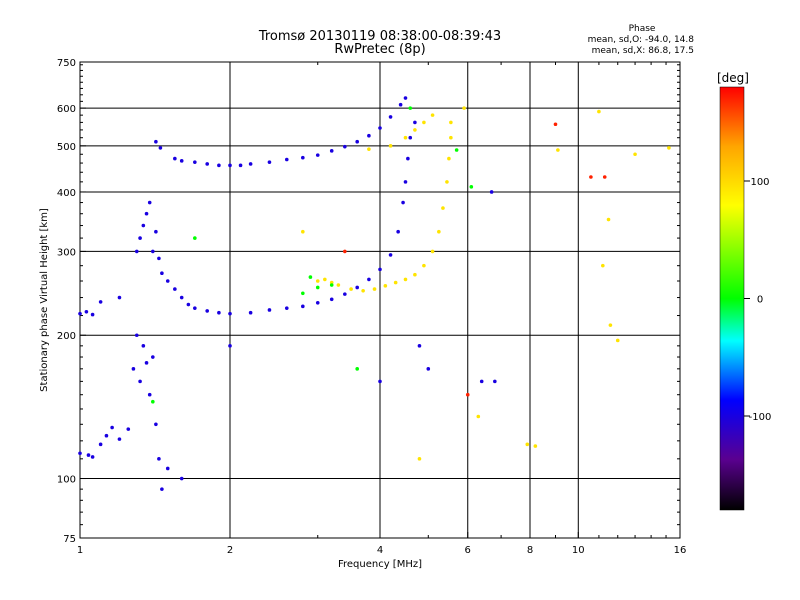  Describe the element at coordinates (66, 63) in the screenshot. I see `y-tick-label: 750` at that location.